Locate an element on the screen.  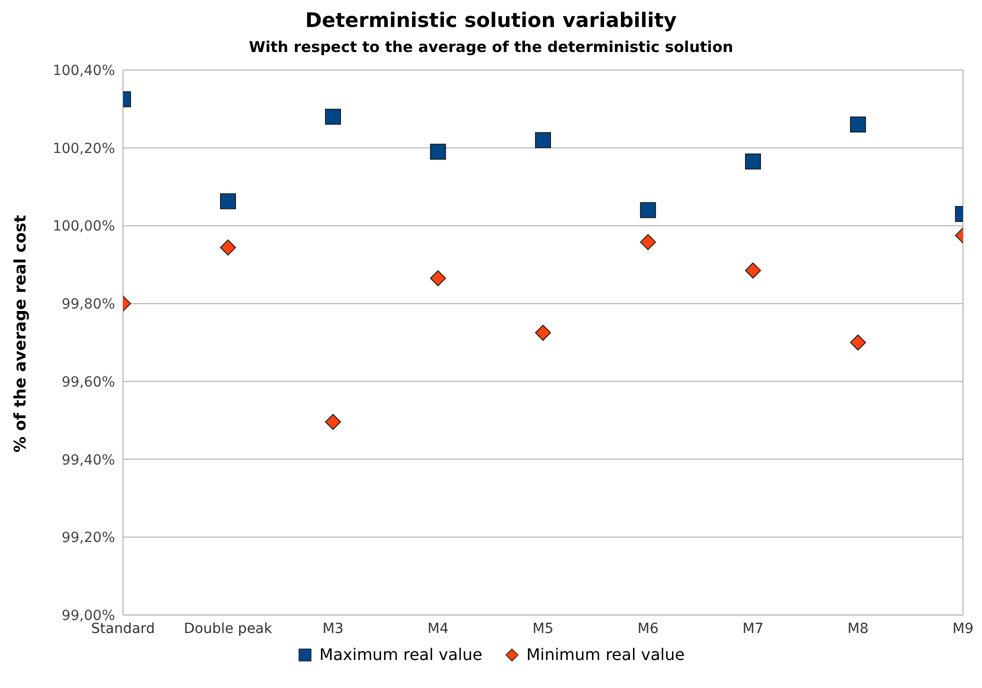
x-tick-label: Double peak is located at coordinates (229, 628).